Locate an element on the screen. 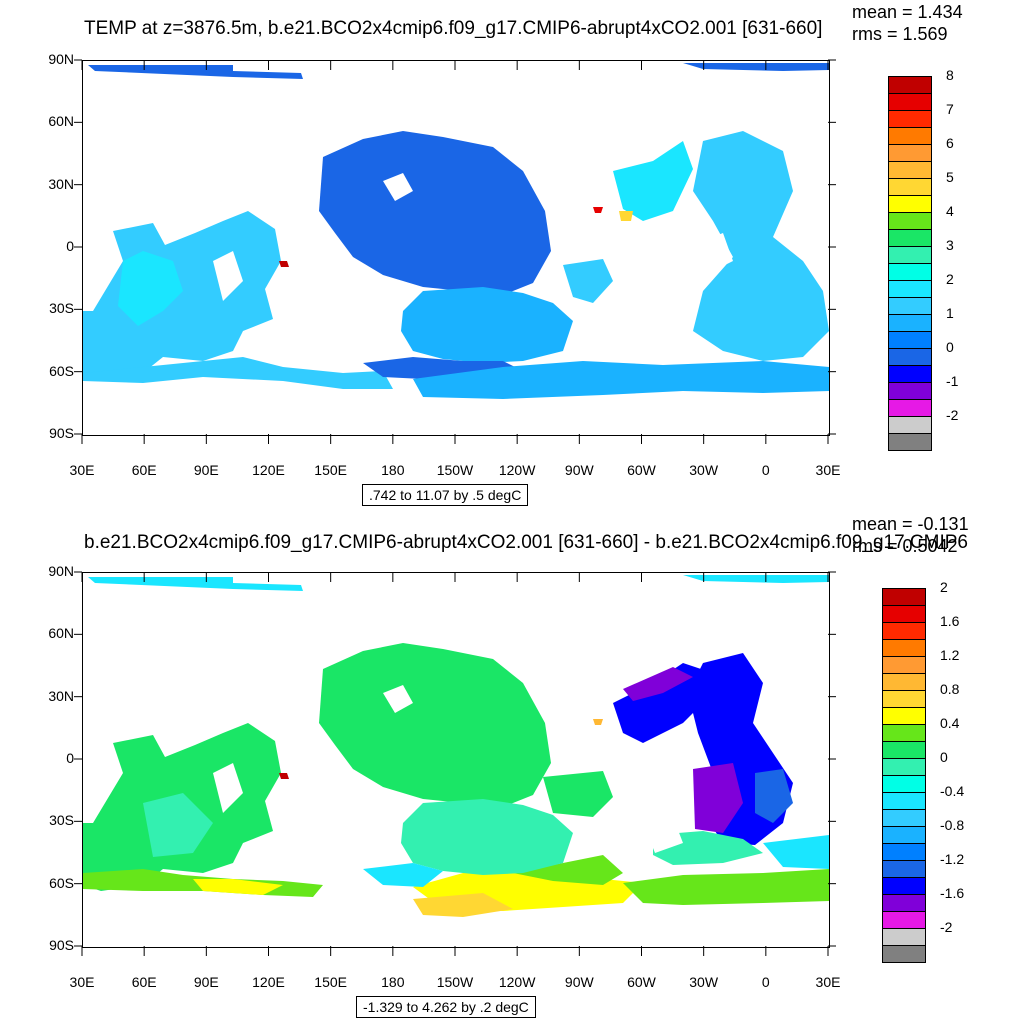  colorbar-label: 0.4 is located at coordinates (950, 723).